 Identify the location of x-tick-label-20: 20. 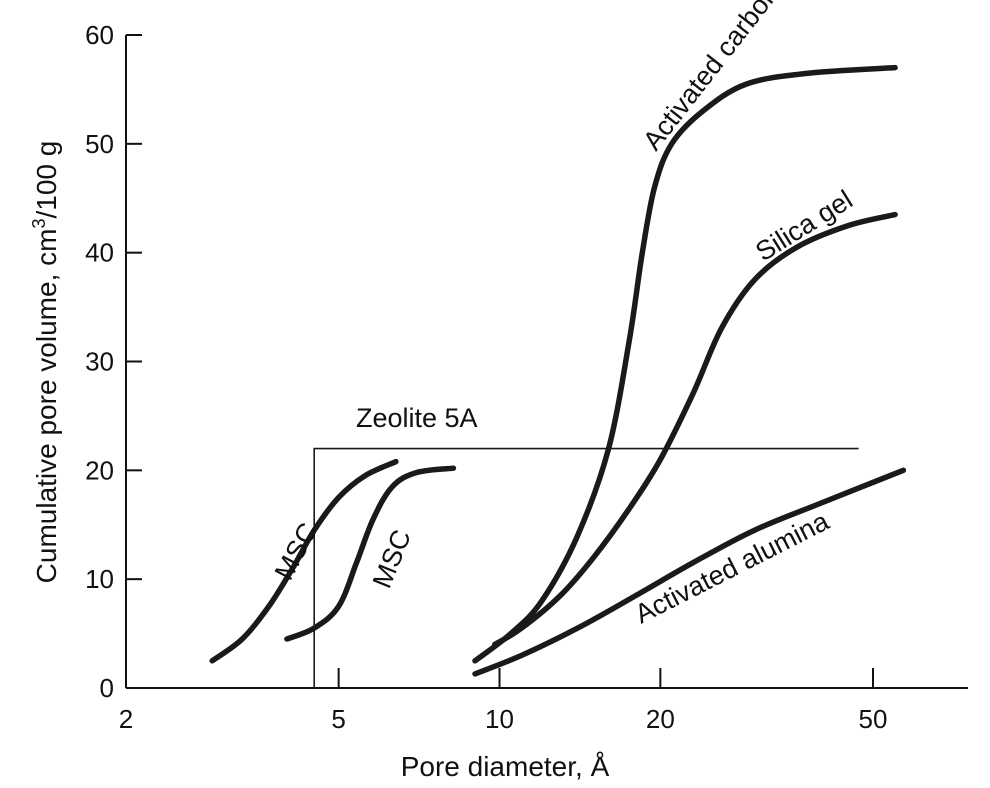
(660, 719).